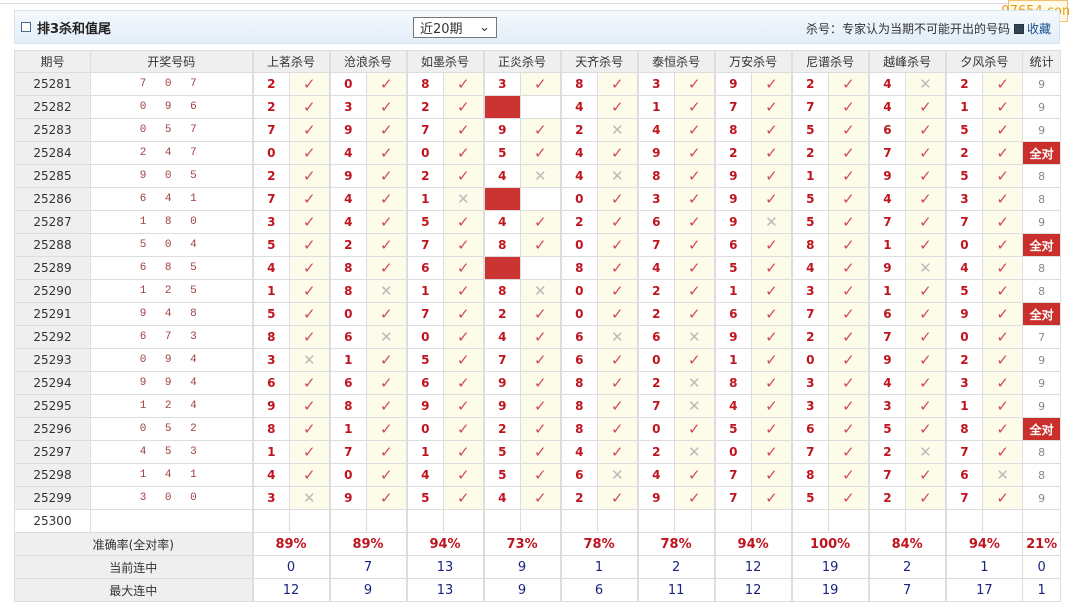 The height and width of the screenshot is (602, 1069). Describe the element at coordinates (753, 567) in the screenshot. I see `footer-value: 12` at that location.